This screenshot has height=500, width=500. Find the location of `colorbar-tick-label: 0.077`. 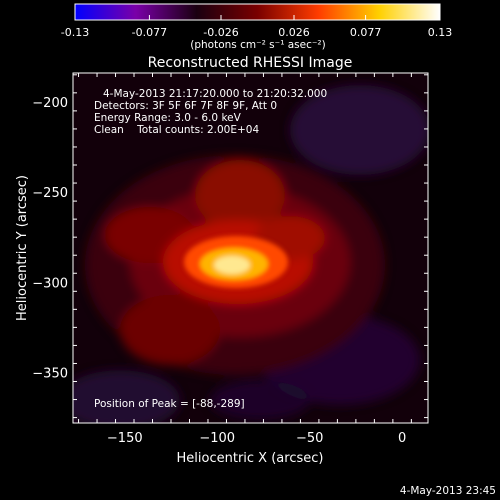

colorbar-tick-label: 0.077 is located at coordinates (366, 32).